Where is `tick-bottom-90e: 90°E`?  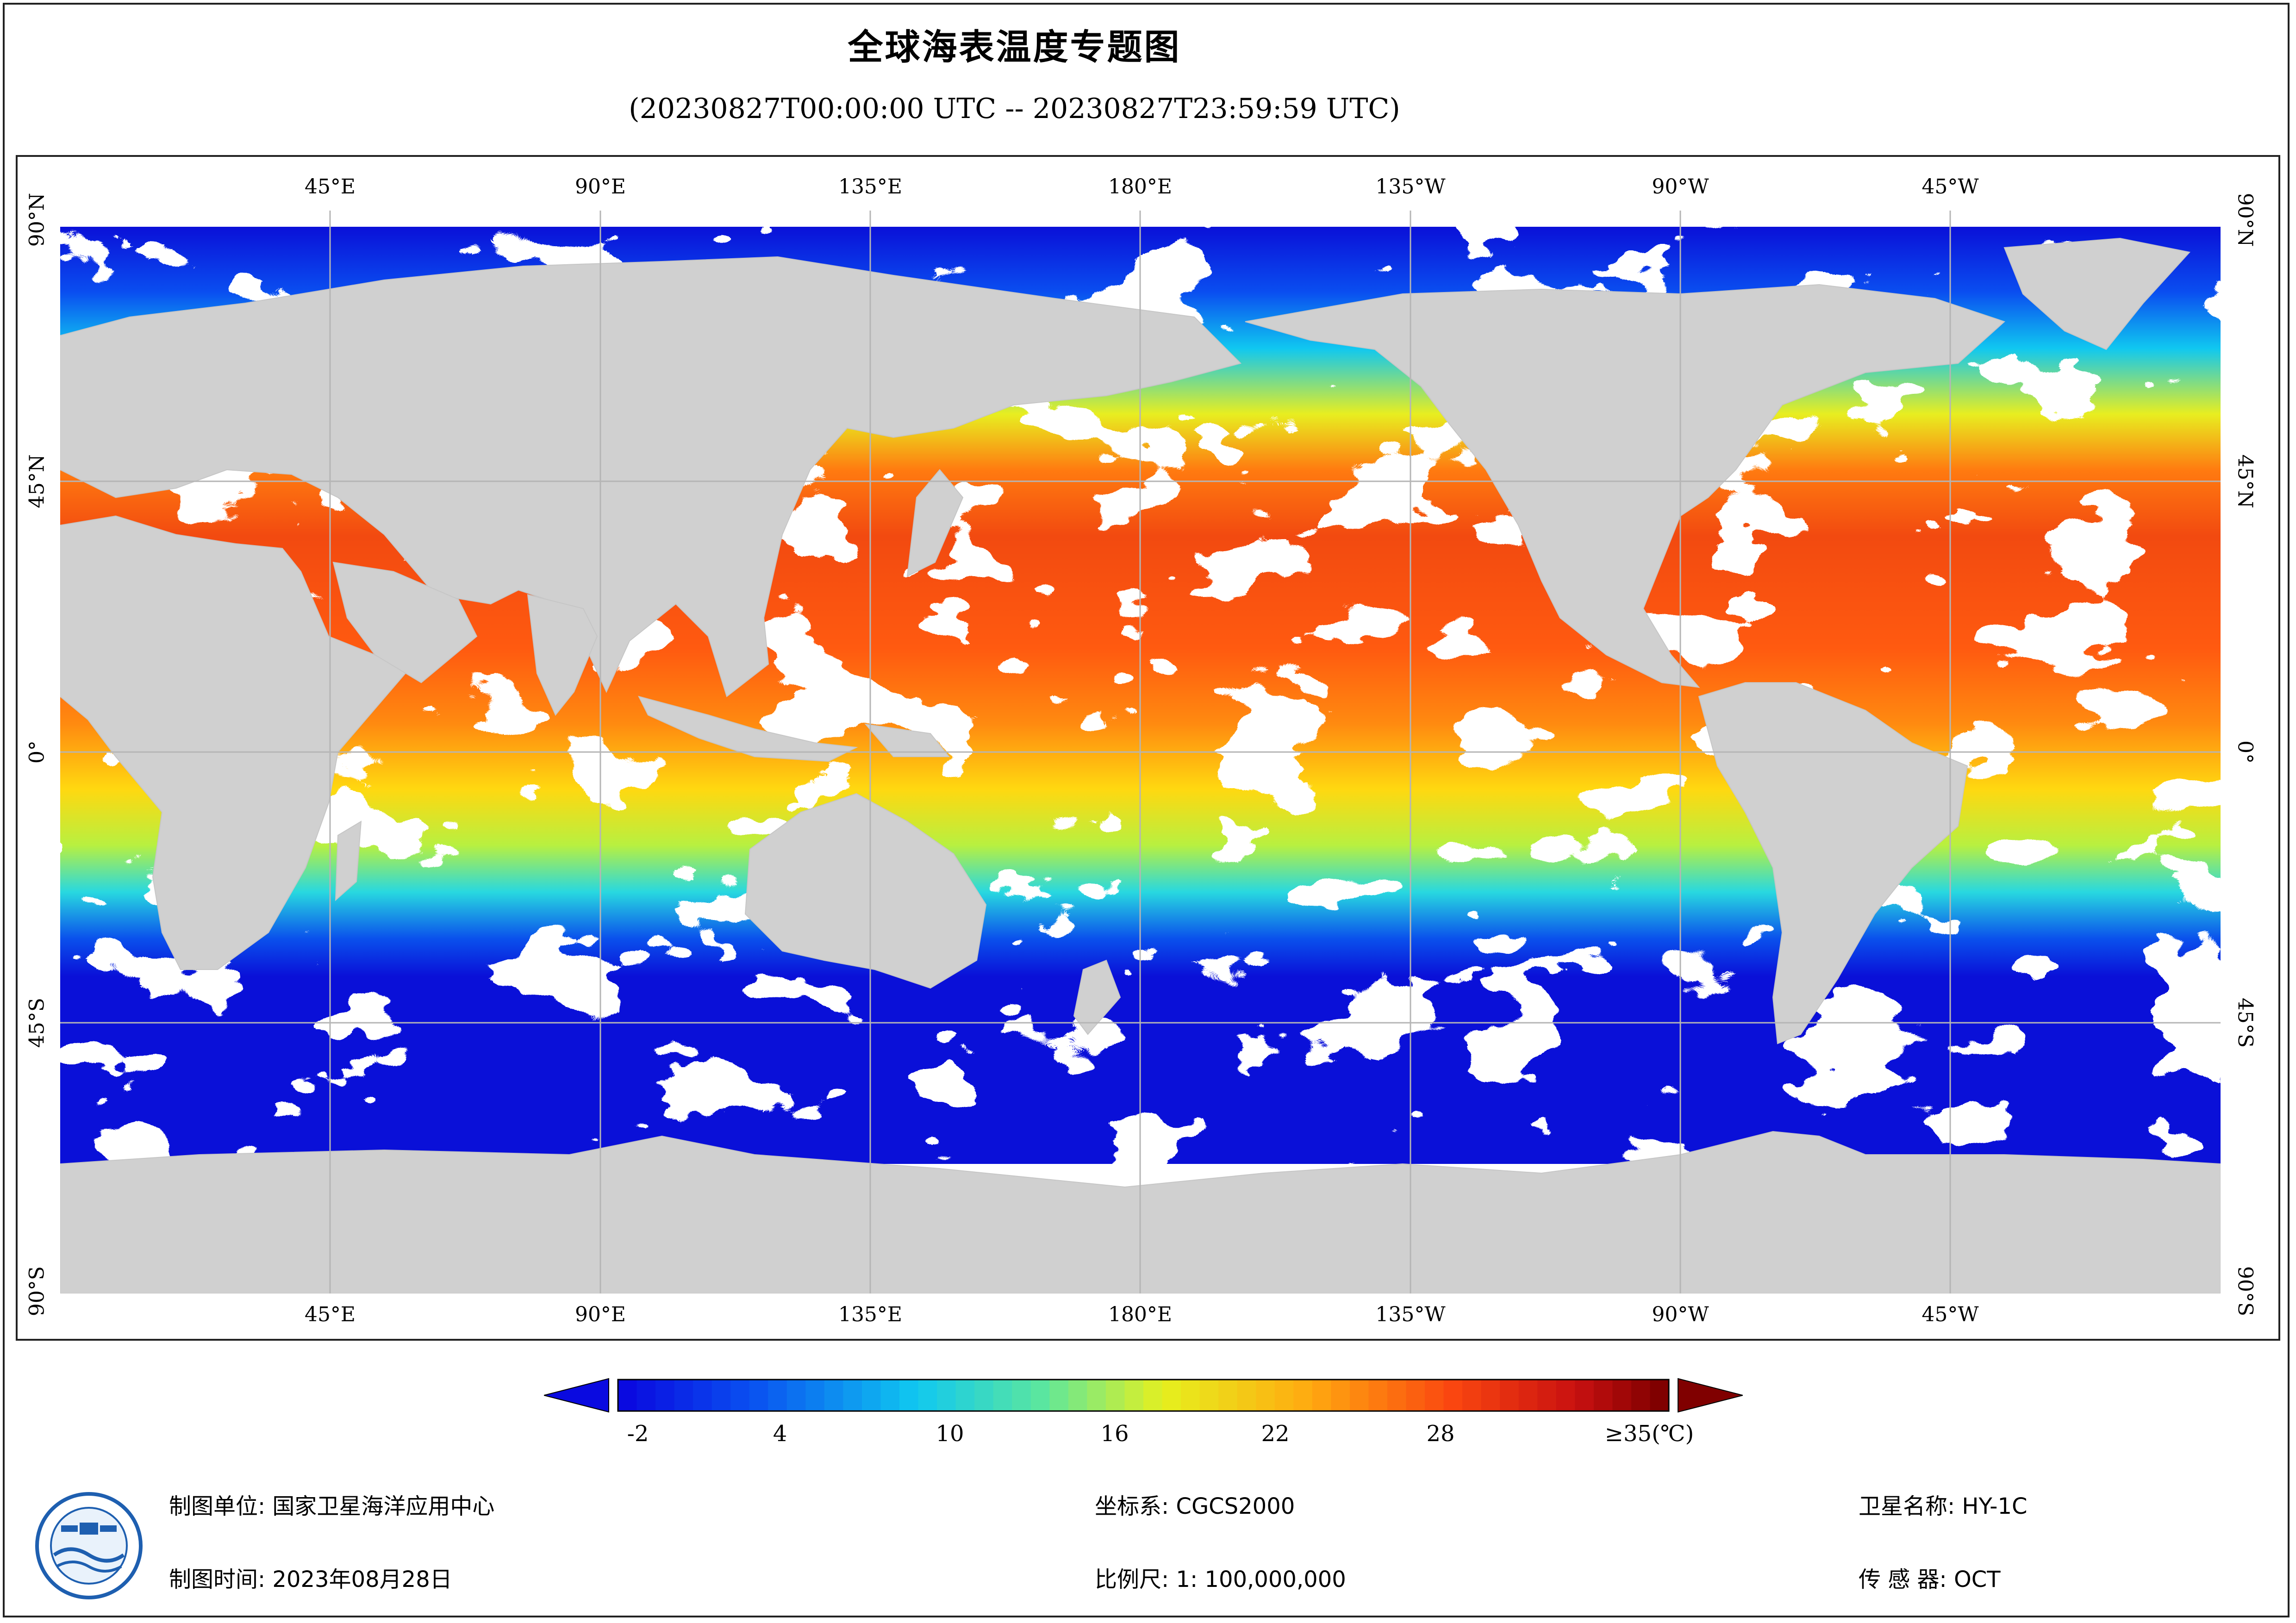 tick-bottom-90e: 90°E is located at coordinates (600, 1314).